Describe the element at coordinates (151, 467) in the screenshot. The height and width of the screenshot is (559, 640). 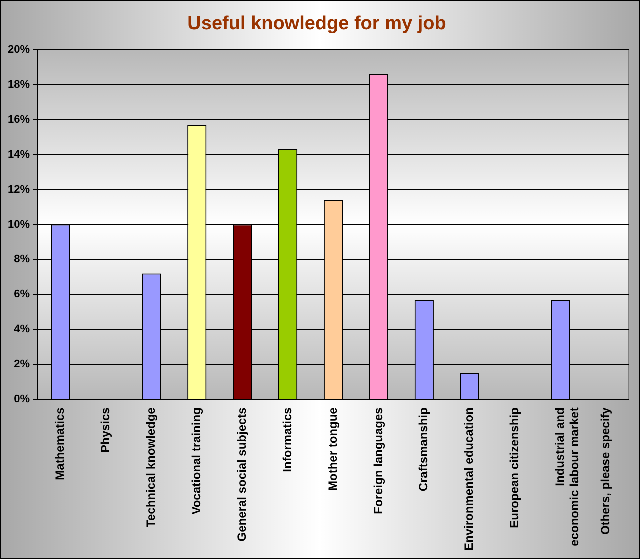
I see `x-tick-label: Technical knowledge` at that location.